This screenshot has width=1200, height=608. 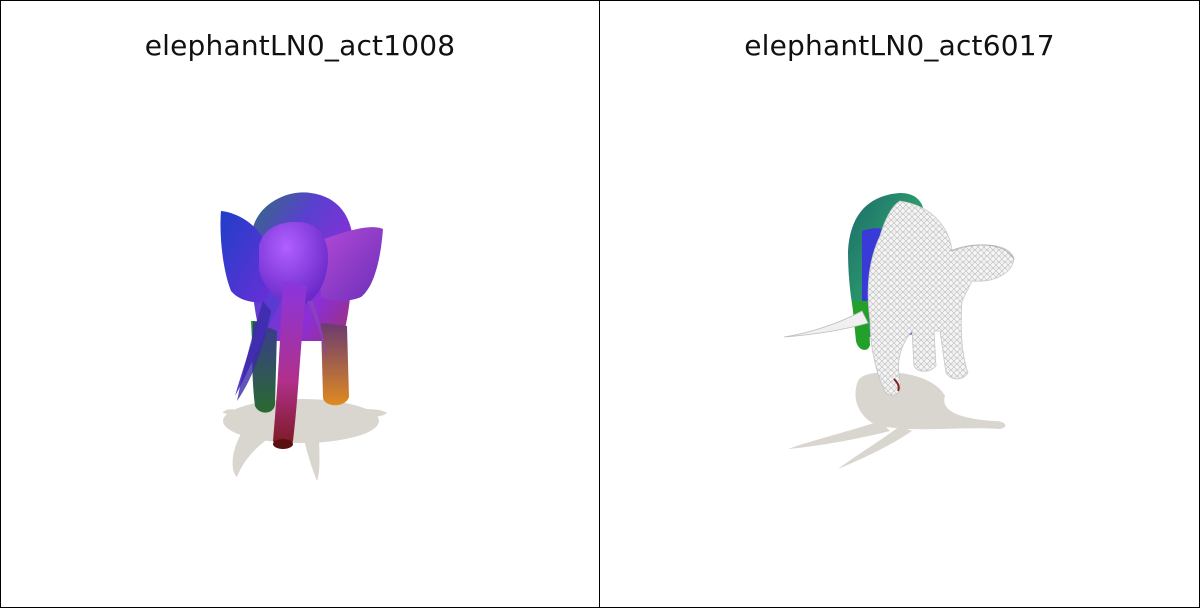 I want to click on panel-title: elephantLN0_act6017, so click(x=899, y=45).